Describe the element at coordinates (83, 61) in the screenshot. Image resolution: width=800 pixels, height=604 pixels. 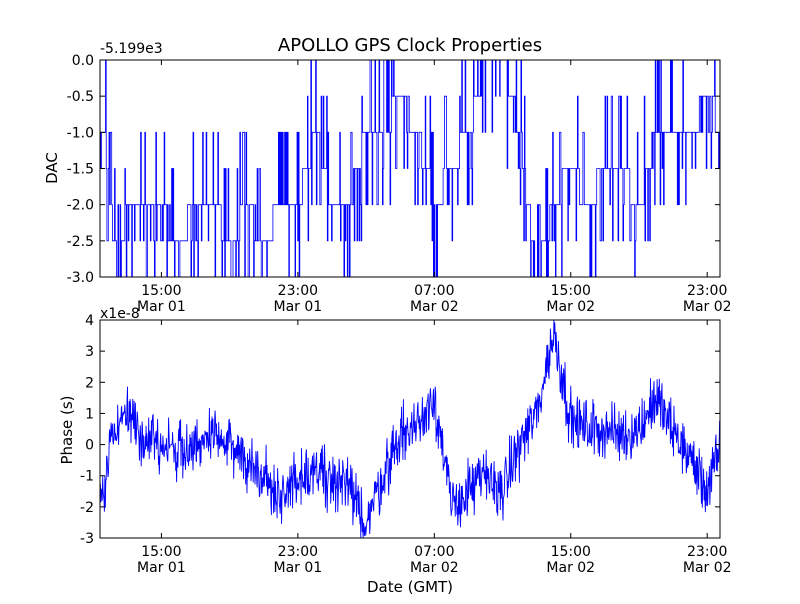
I see `dac-ytick-label: 0.0` at that location.